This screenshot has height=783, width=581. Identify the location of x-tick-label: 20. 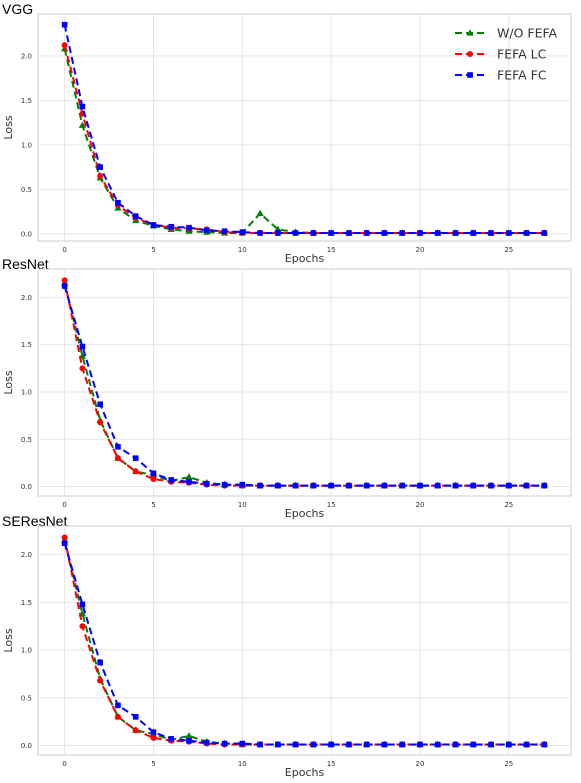
(420, 764).